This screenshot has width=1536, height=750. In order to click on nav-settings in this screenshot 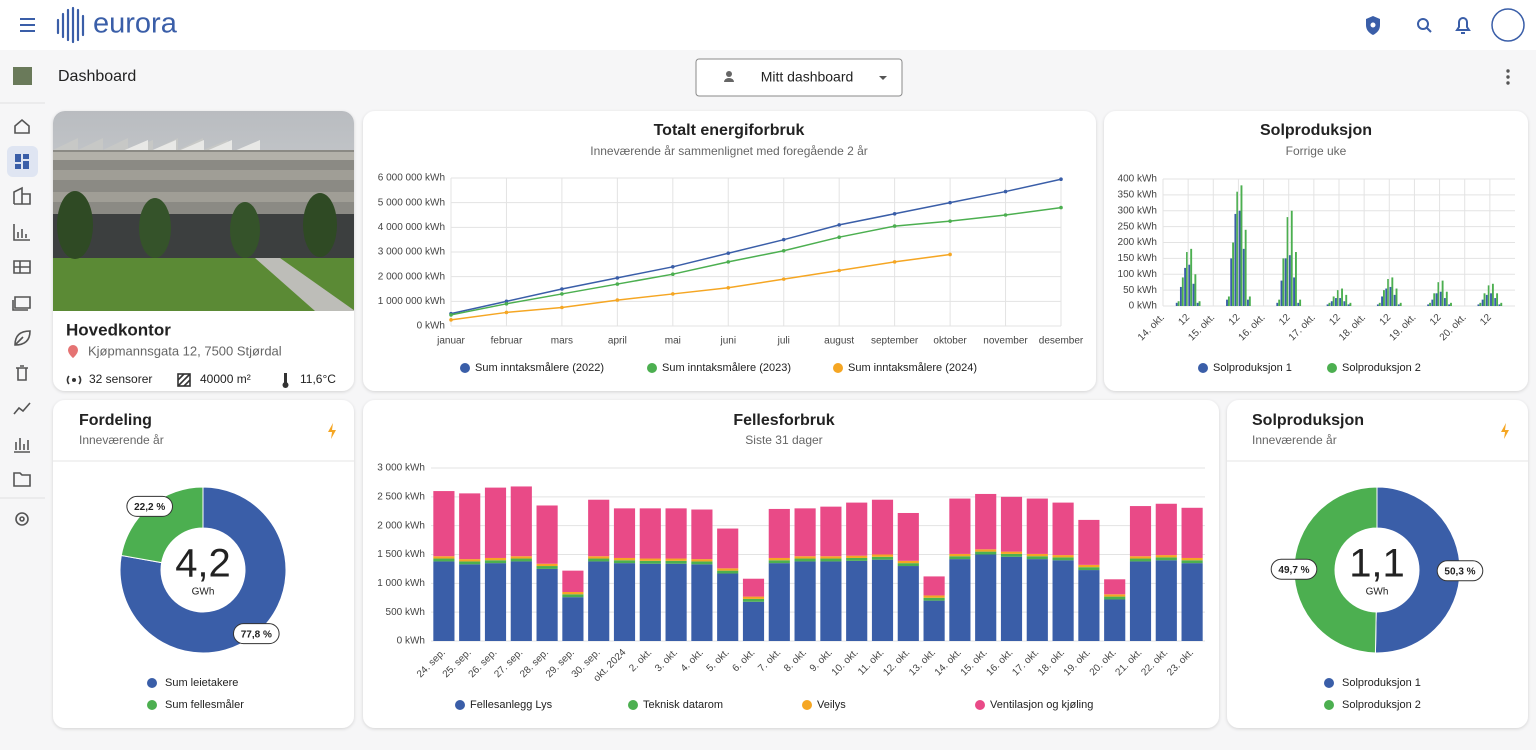, I will do `click(22, 519)`.